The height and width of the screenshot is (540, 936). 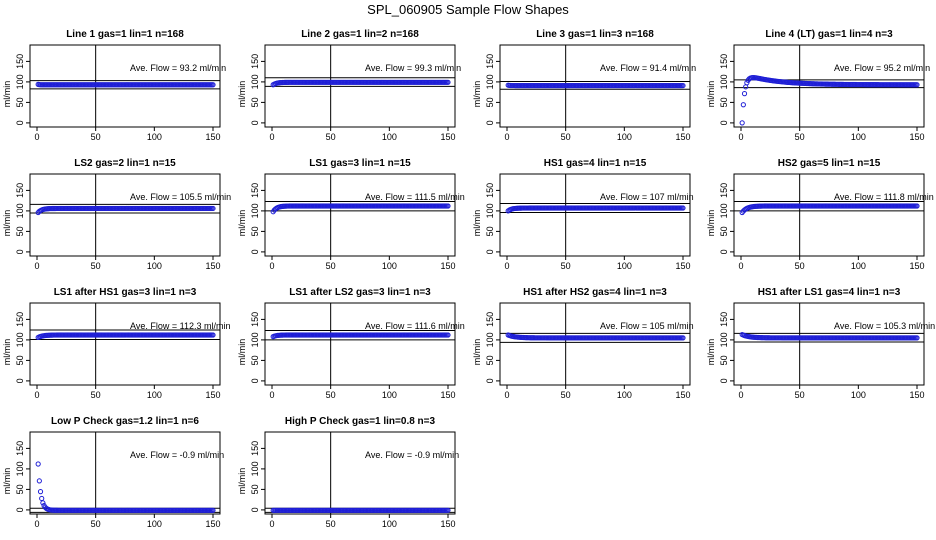 I want to click on chart-title: Line 4 (LT) gas=1 lin=4 n=3, so click(x=829, y=34).